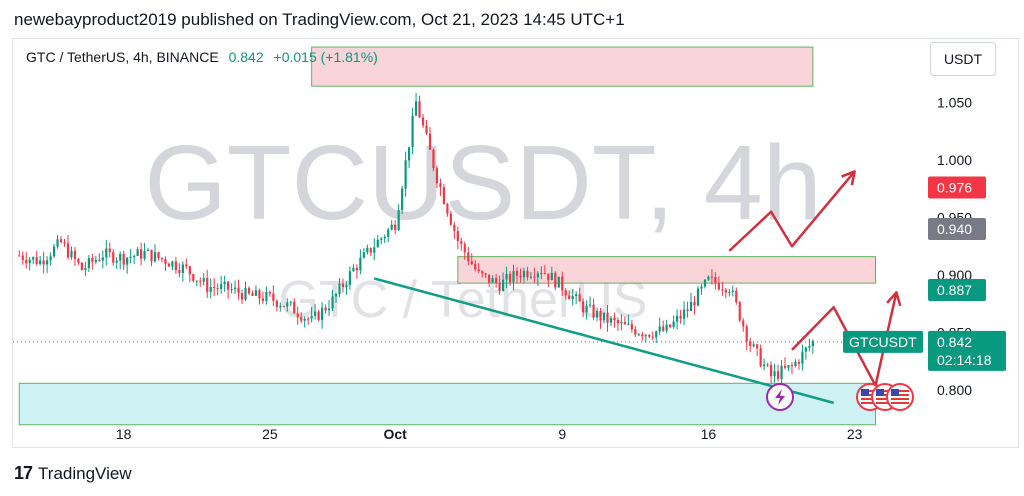 Image resolution: width=1024 pixels, height=496 pixels. Describe the element at coordinates (967, 350) in the screenshot. I see `current-price-badge` at that location.